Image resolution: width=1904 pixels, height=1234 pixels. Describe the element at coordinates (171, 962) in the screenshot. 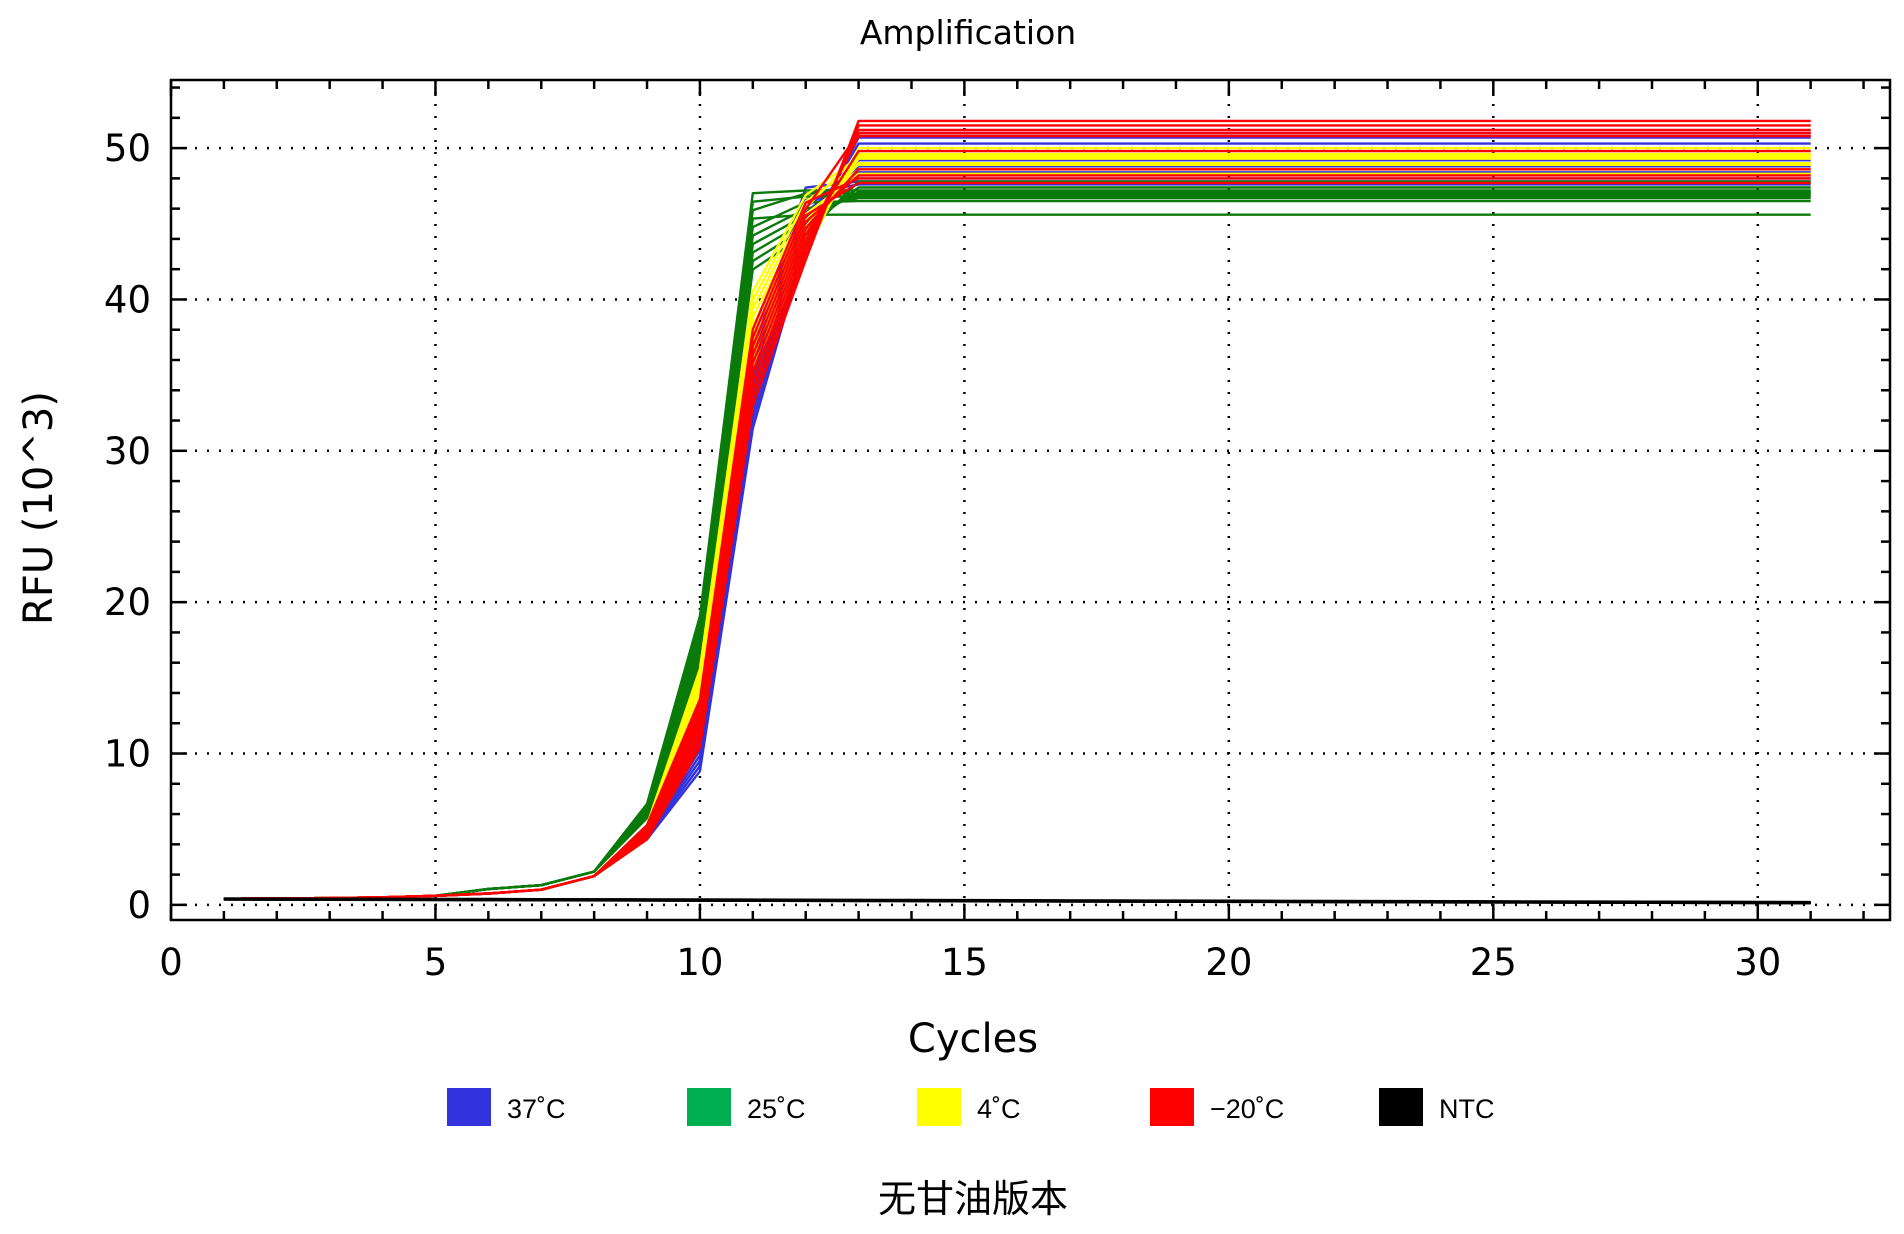

I see `x-tick-label: 0` at that location.